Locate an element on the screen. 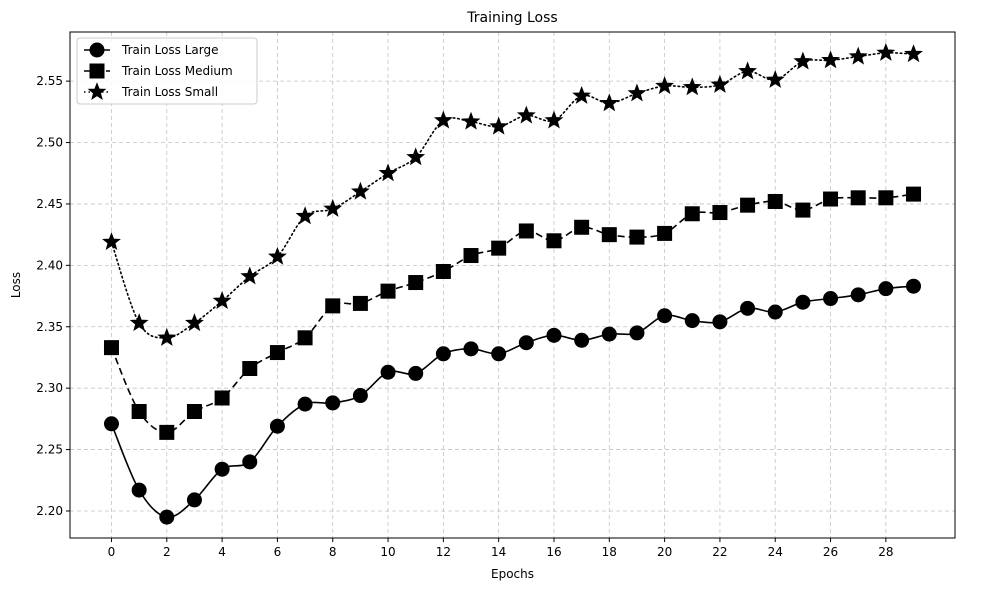 The image size is (989, 590). y-tick-label: 2.20 is located at coordinates (49, 511).